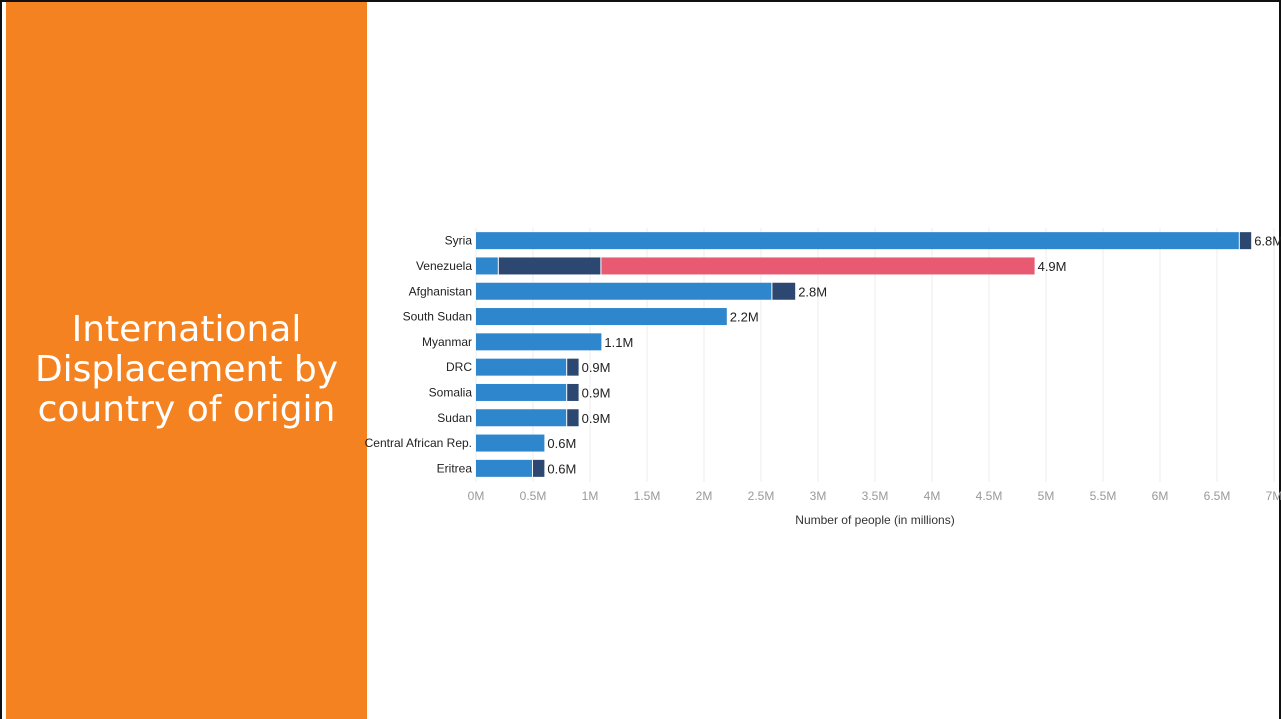  Describe the element at coordinates (590, 496) in the screenshot. I see `x-tick-label: 1M` at that location.